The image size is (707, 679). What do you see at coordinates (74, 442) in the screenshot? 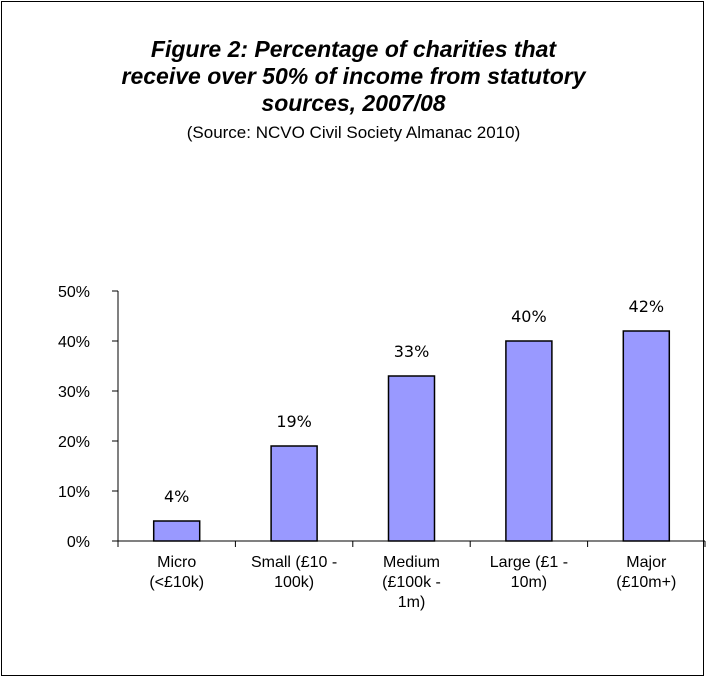
I see `y-tick-label: 20%` at bounding box center [74, 442].